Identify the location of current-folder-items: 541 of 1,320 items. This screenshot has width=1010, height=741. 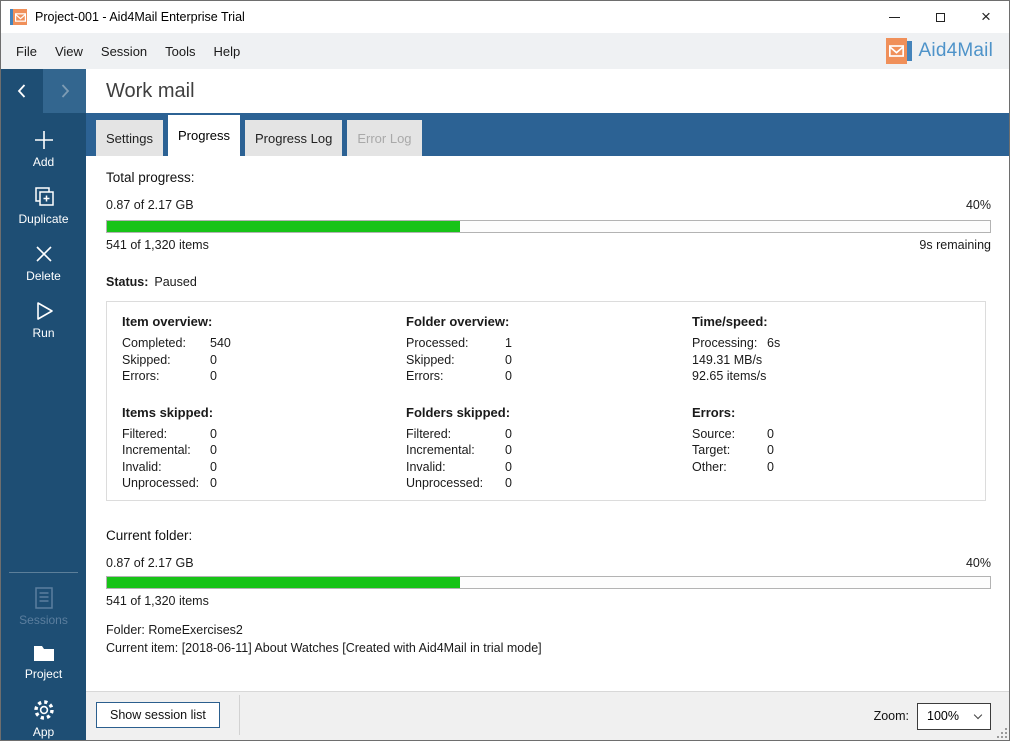
(157, 601).